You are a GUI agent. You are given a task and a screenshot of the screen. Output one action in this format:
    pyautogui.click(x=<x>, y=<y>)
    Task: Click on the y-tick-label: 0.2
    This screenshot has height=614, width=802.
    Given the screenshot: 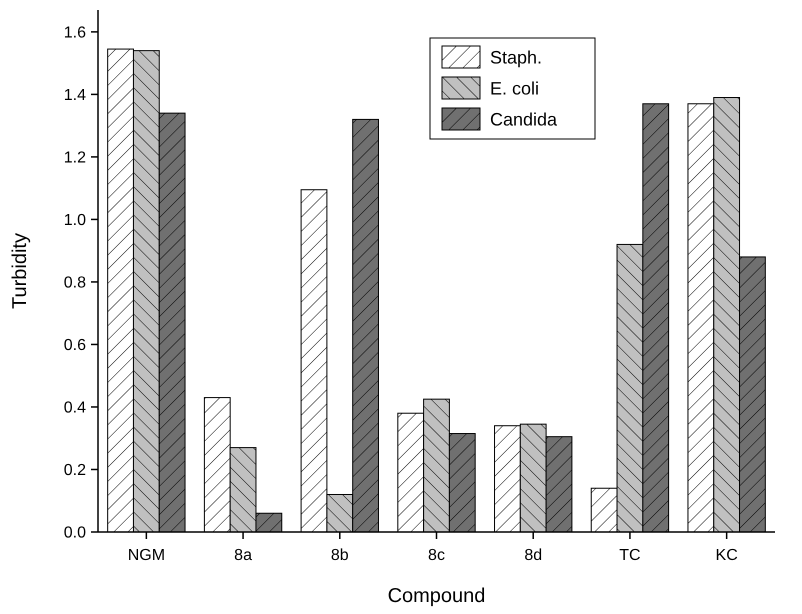 What is the action you would take?
    pyautogui.click(x=75, y=471)
    